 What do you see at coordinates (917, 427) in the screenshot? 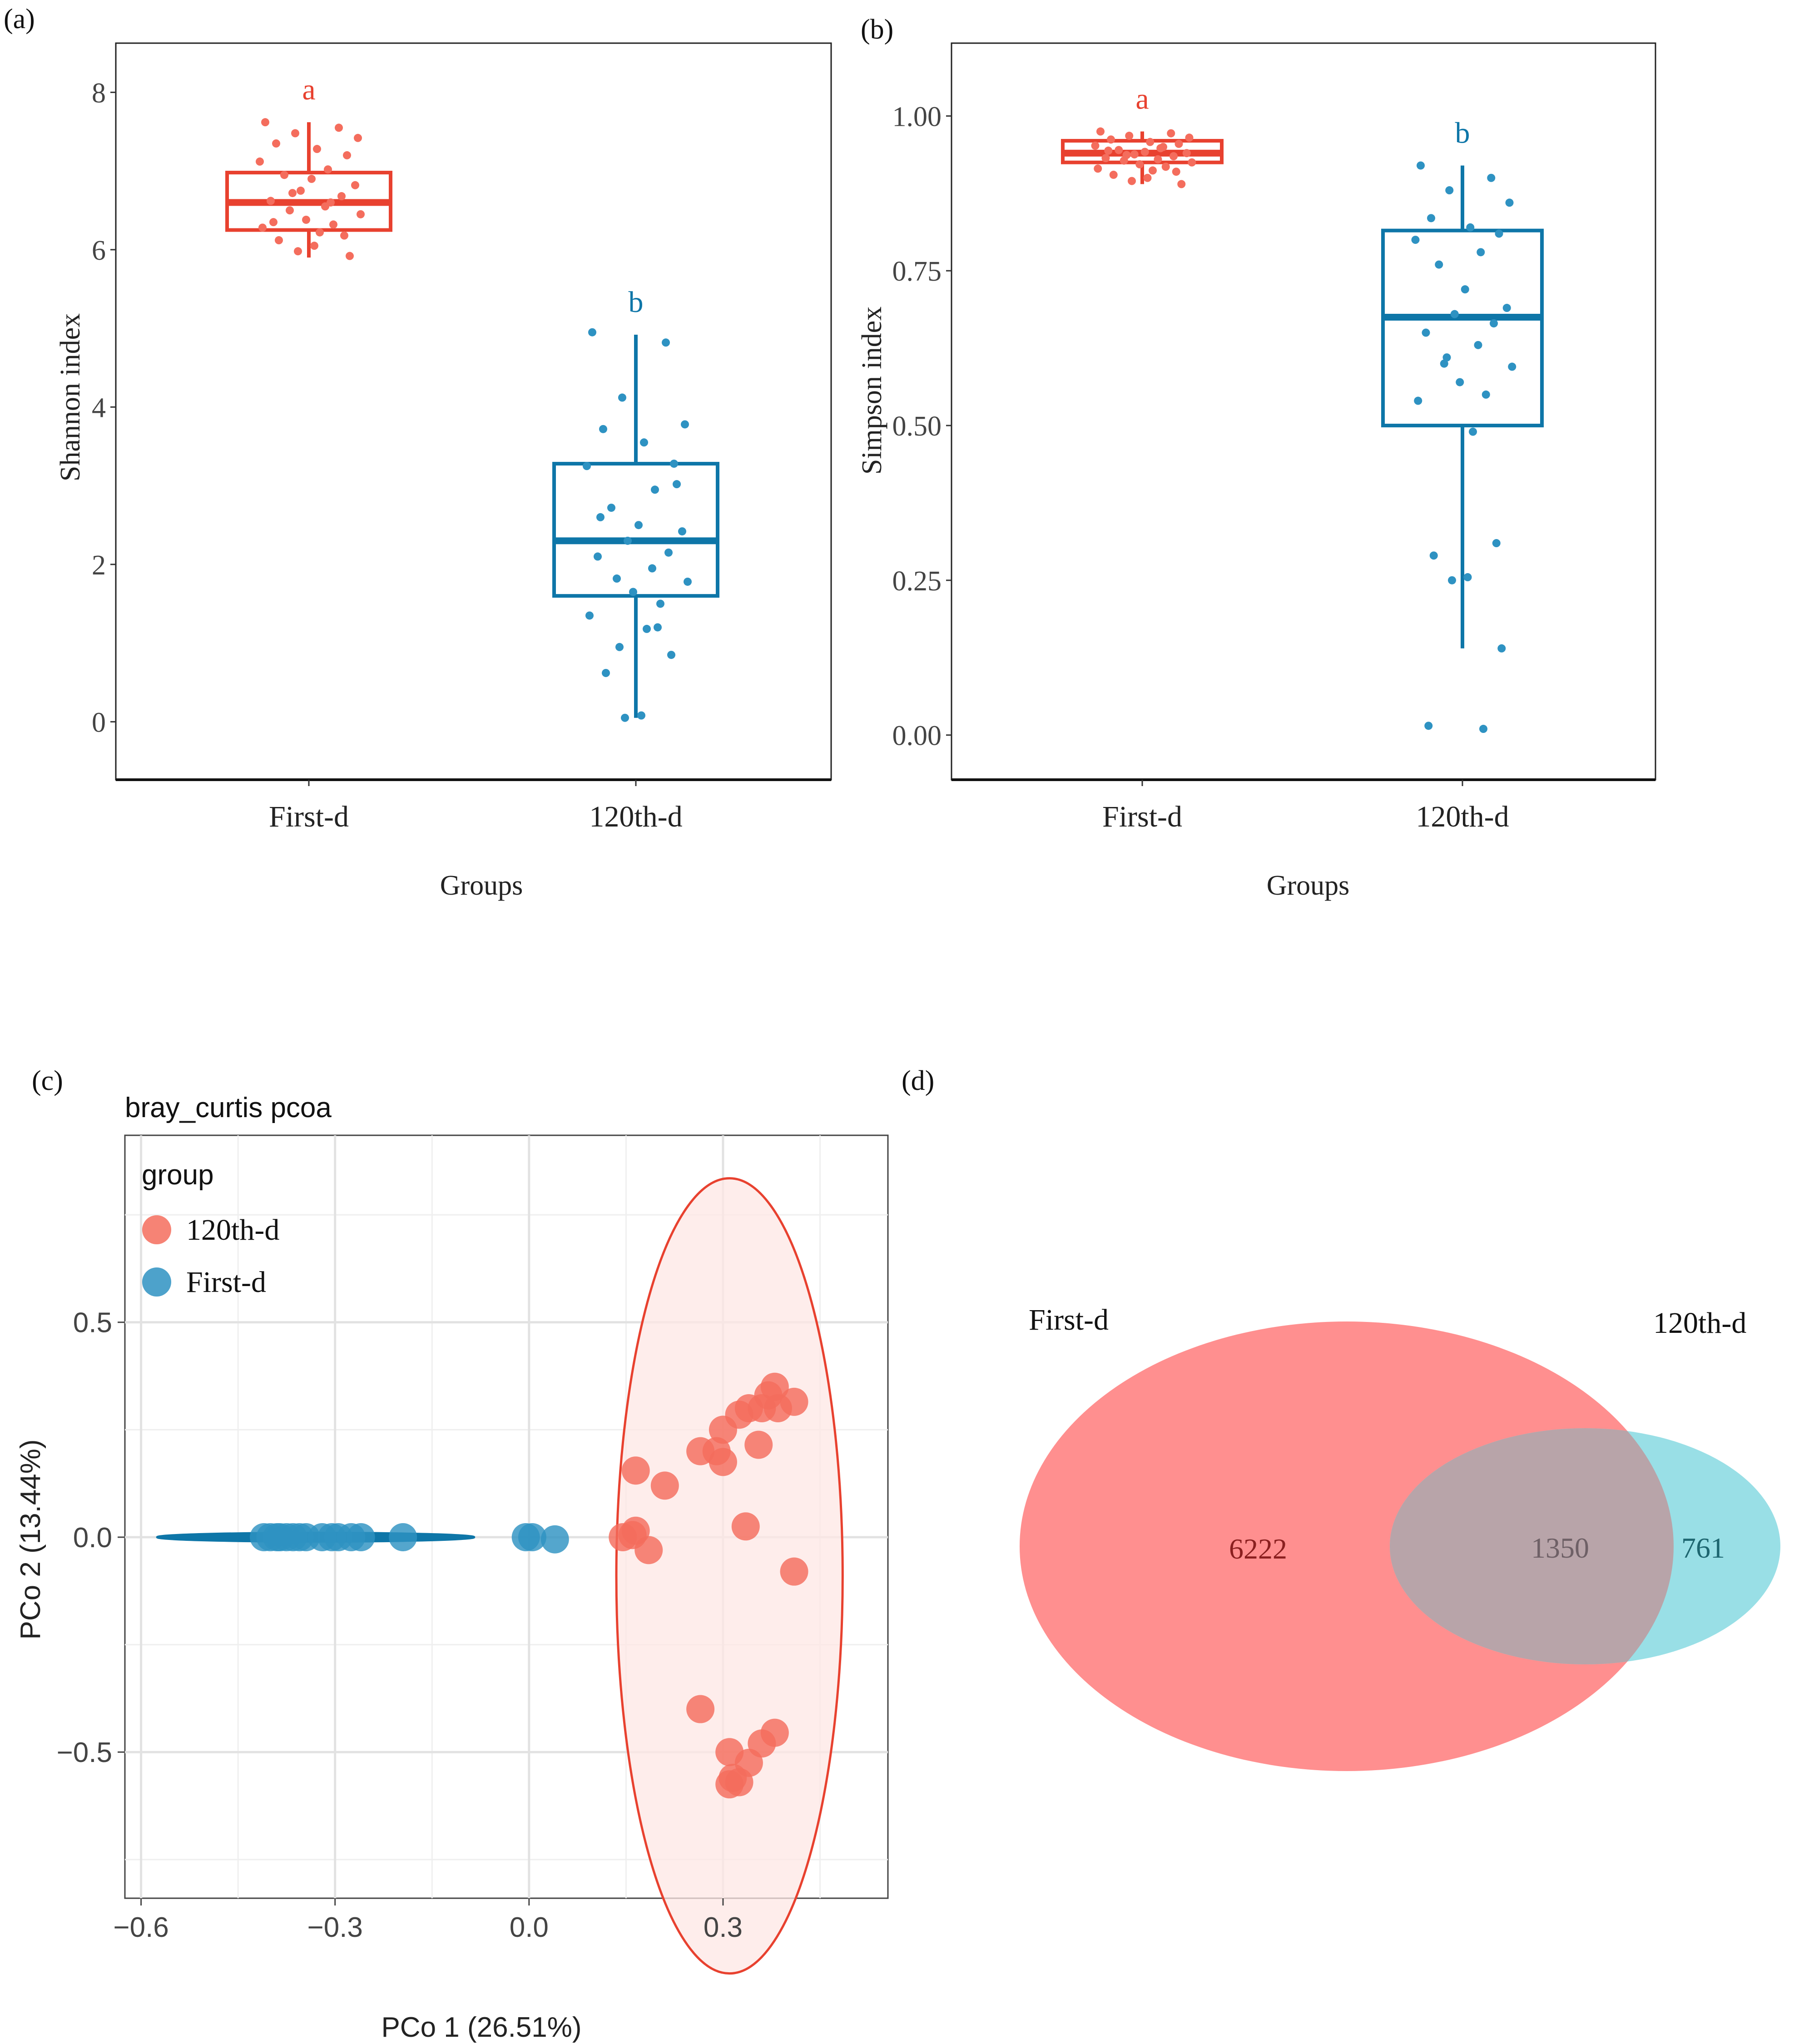
I see `y-tick-label: 0.50` at bounding box center [917, 427].